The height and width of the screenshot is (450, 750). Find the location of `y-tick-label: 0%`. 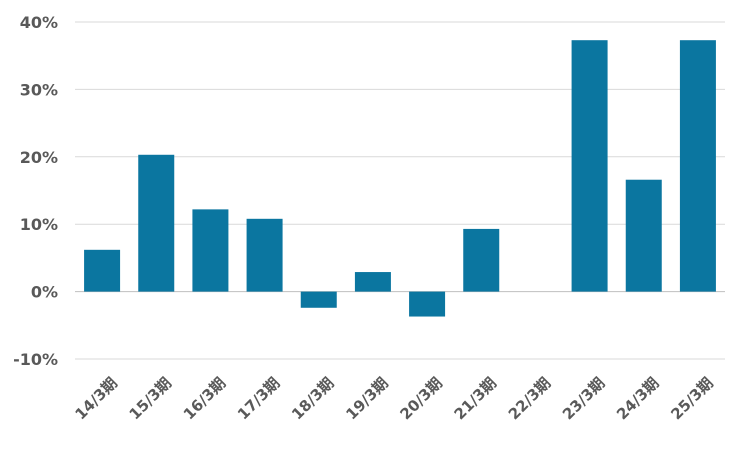

y-tick-label: 0% is located at coordinates (44, 292).